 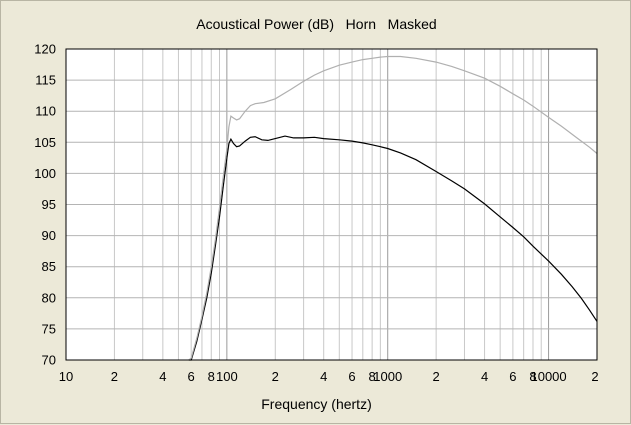 I want to click on y-tick-label: 80, so click(x=49, y=297).